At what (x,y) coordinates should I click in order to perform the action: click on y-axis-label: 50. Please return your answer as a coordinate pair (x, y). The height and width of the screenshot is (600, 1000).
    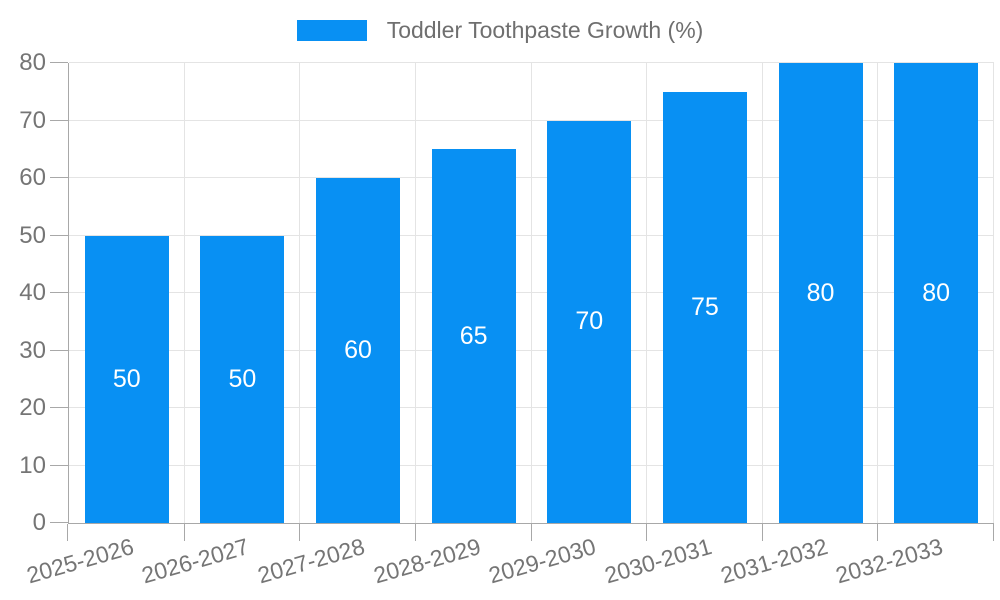
    Looking at the image, I should click on (32, 235).